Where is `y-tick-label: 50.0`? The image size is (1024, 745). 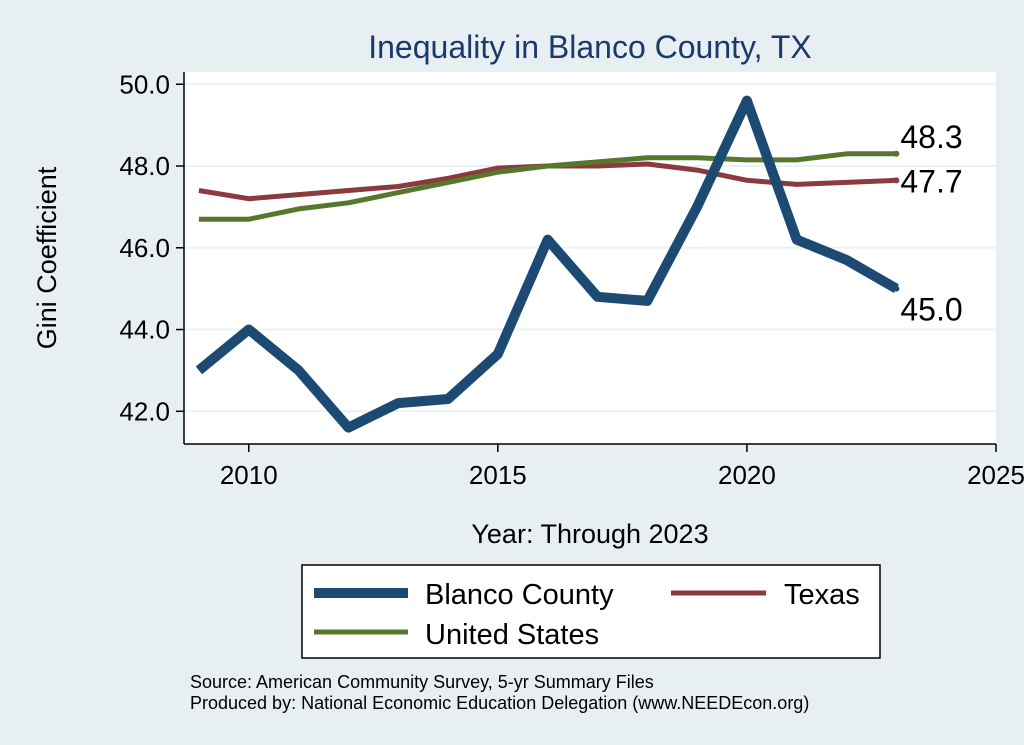
y-tick-label: 50.0 is located at coordinates (144, 84).